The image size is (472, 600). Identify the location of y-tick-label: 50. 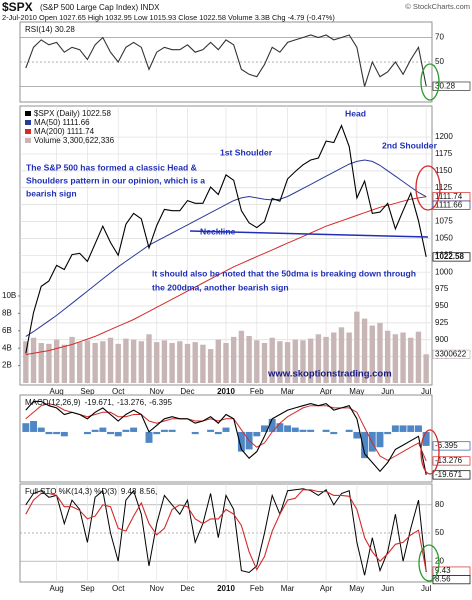
(439, 61).